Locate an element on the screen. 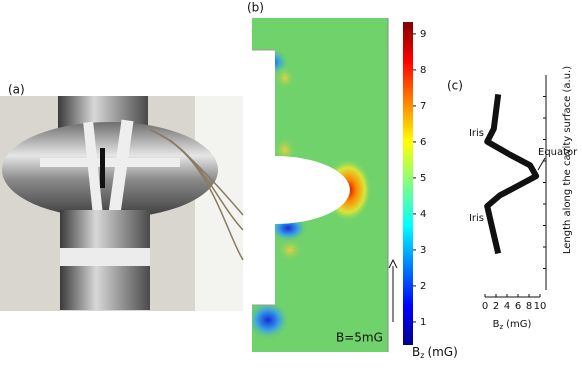  colorbar-label: Bz (mG) is located at coordinates (435, 352).